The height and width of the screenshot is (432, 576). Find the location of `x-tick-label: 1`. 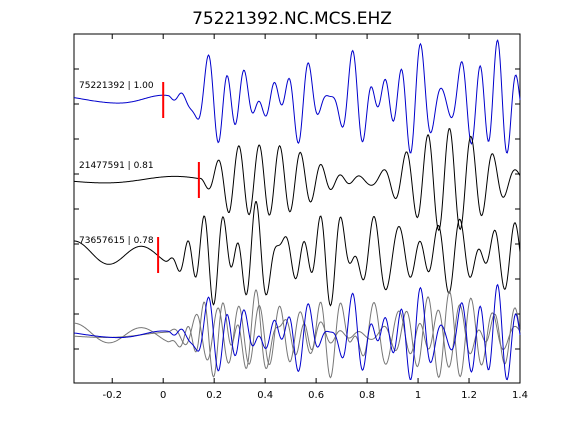

x-tick-label: 1 is located at coordinates (418, 395).